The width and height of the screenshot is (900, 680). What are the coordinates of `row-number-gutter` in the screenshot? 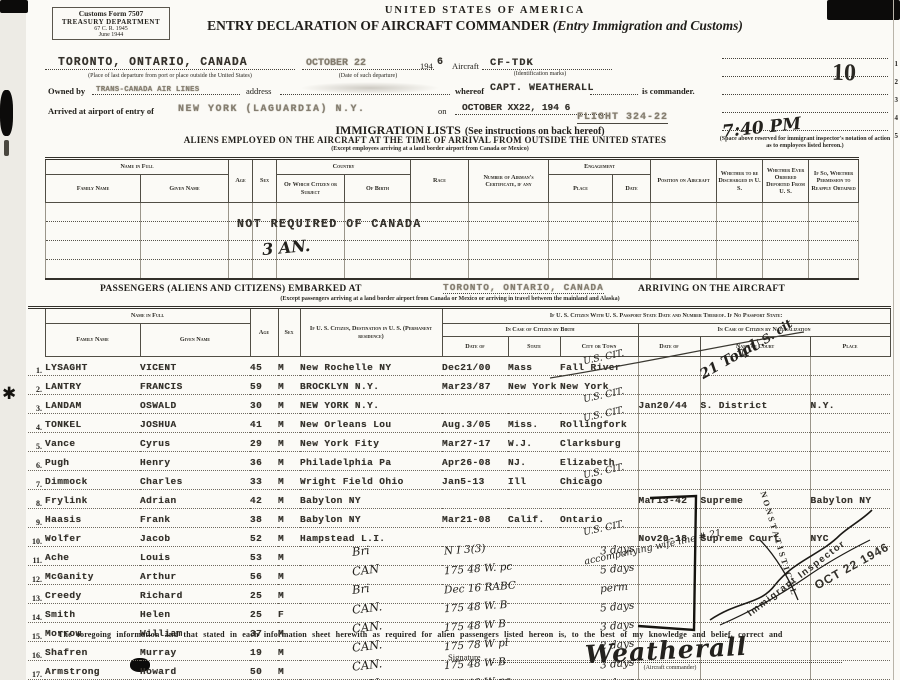 It's located at (36, 332).